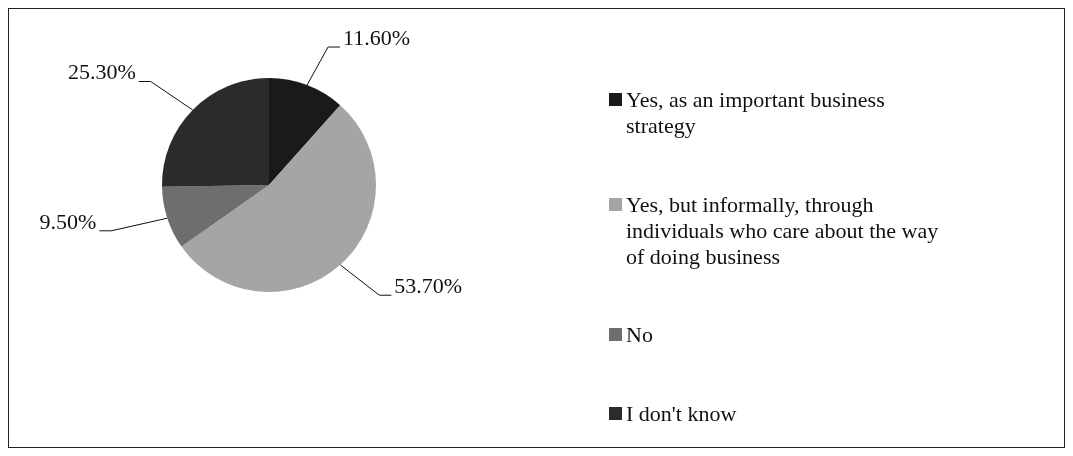  What do you see at coordinates (428, 285) in the screenshot?
I see `data-label: 53.70%` at bounding box center [428, 285].